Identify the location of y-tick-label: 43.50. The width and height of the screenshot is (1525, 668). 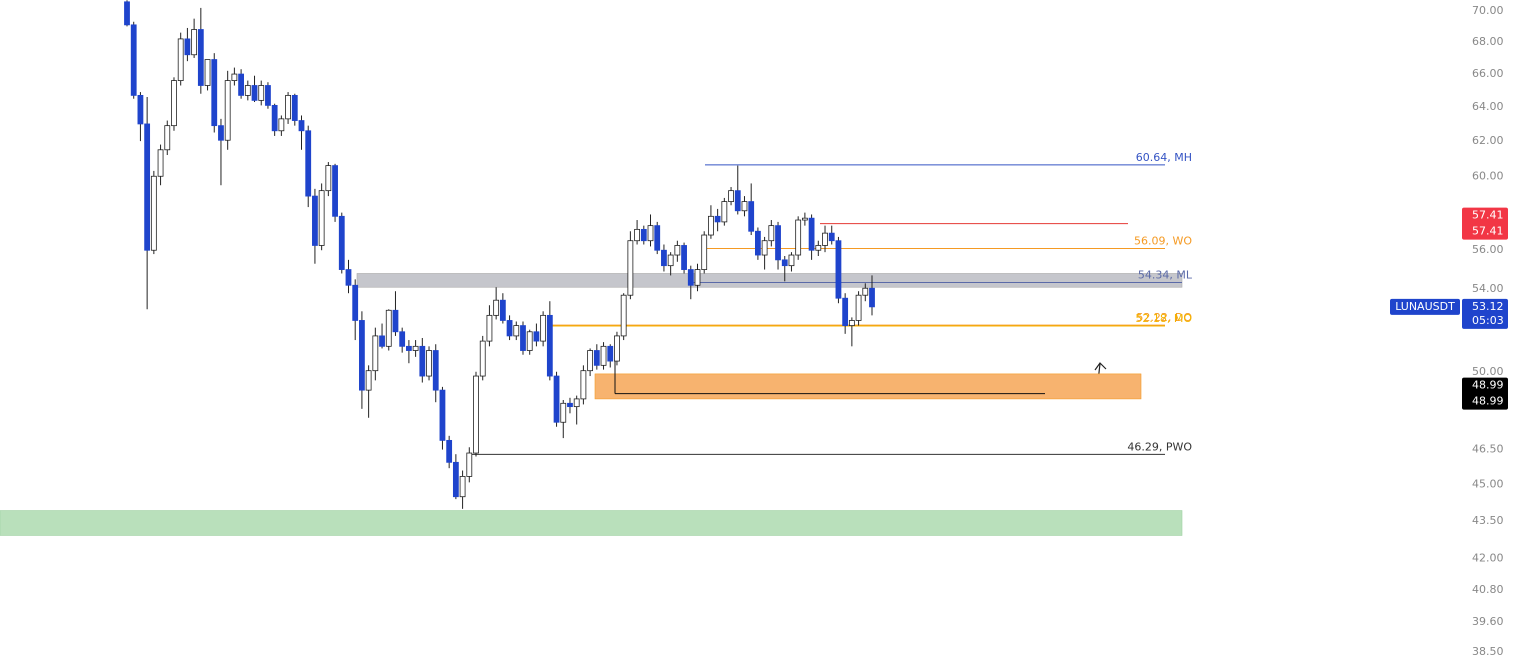
(1488, 520).